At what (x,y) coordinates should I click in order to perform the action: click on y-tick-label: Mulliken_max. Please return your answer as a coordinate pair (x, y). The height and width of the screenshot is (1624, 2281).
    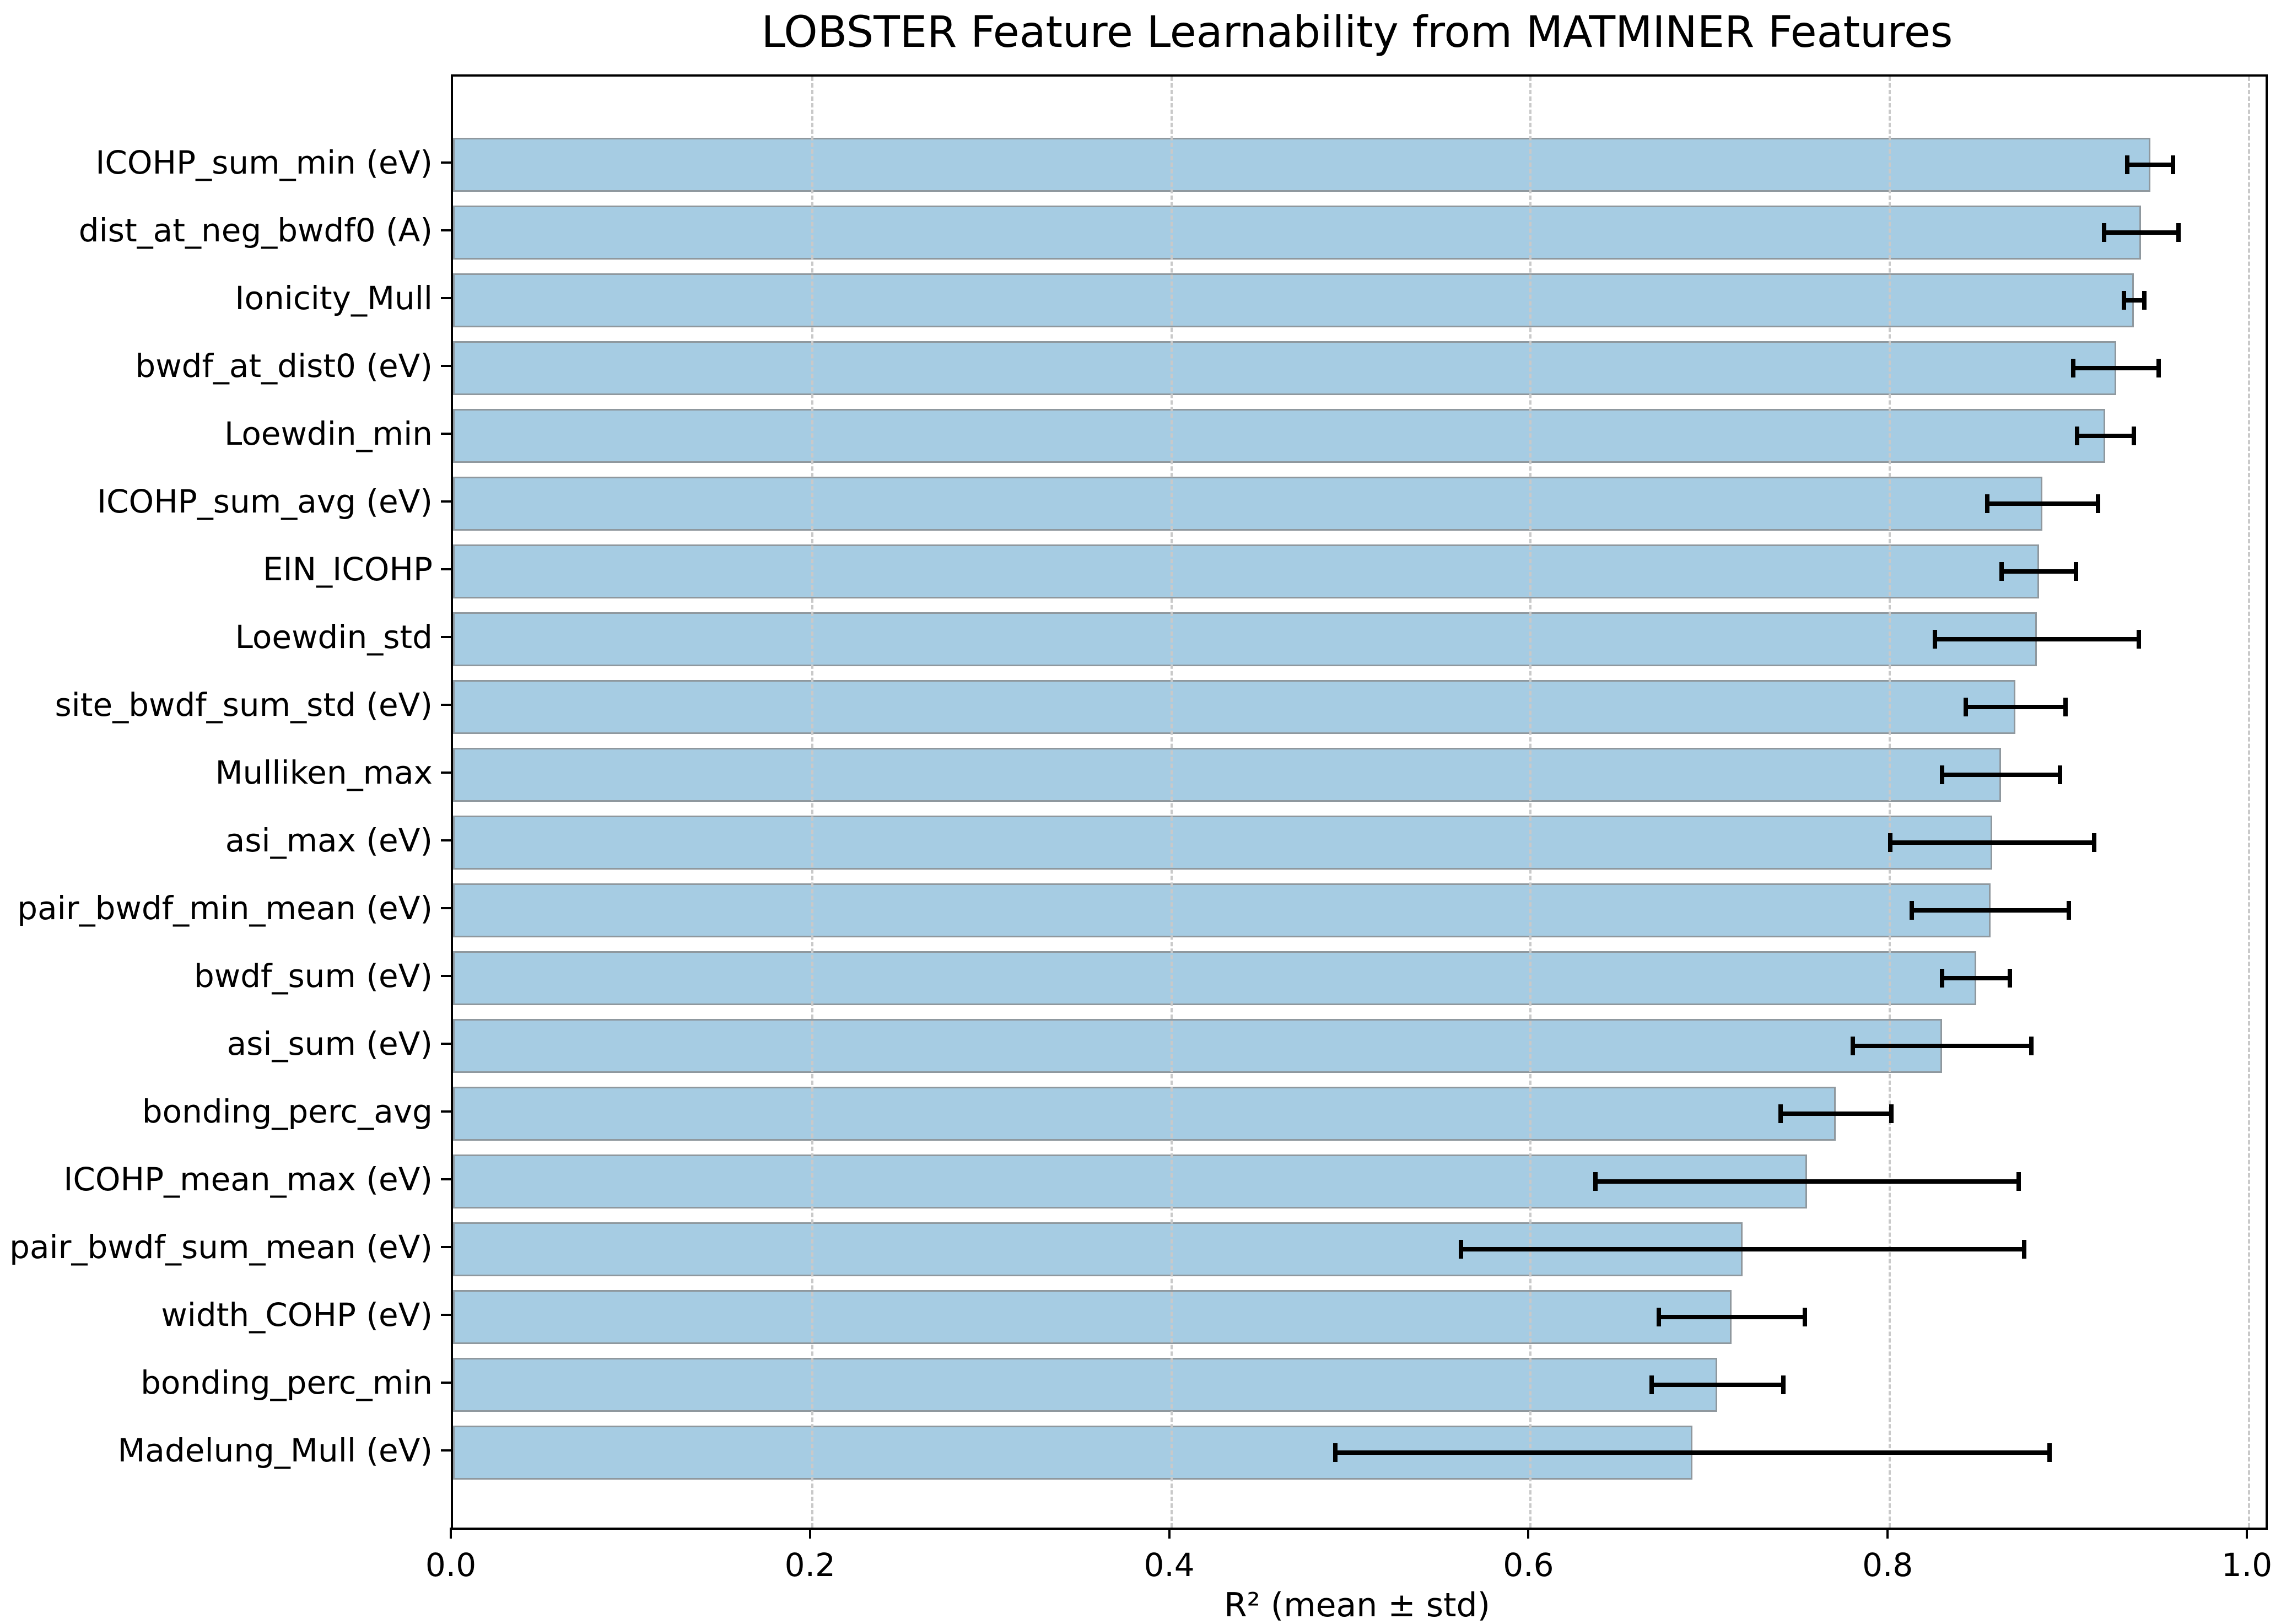
    Looking at the image, I should click on (324, 772).